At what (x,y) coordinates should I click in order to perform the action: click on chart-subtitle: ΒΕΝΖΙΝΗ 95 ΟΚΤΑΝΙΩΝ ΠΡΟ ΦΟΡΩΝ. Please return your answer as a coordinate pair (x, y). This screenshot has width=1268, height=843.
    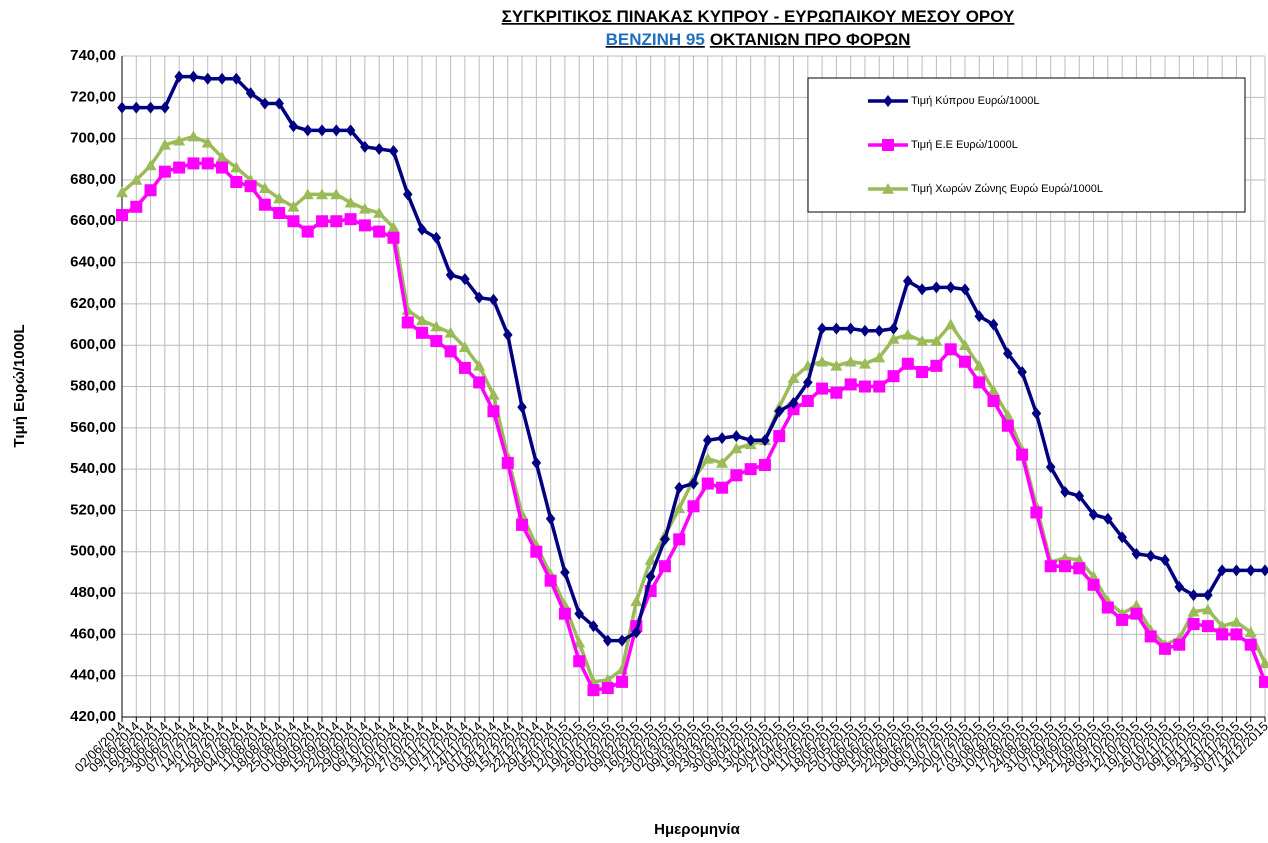
    Looking at the image, I should click on (758, 39).